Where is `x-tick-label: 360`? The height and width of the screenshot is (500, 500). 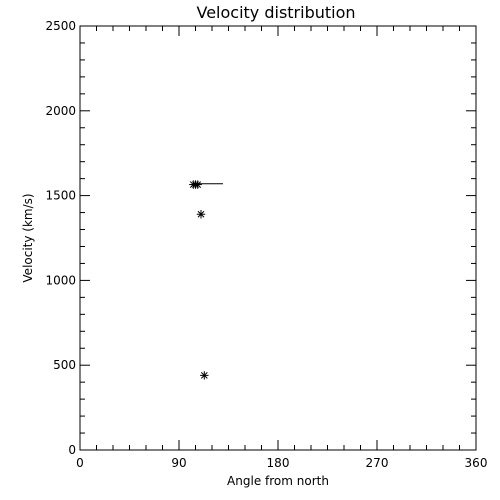
x-tick-label: 360 is located at coordinates (476, 463).